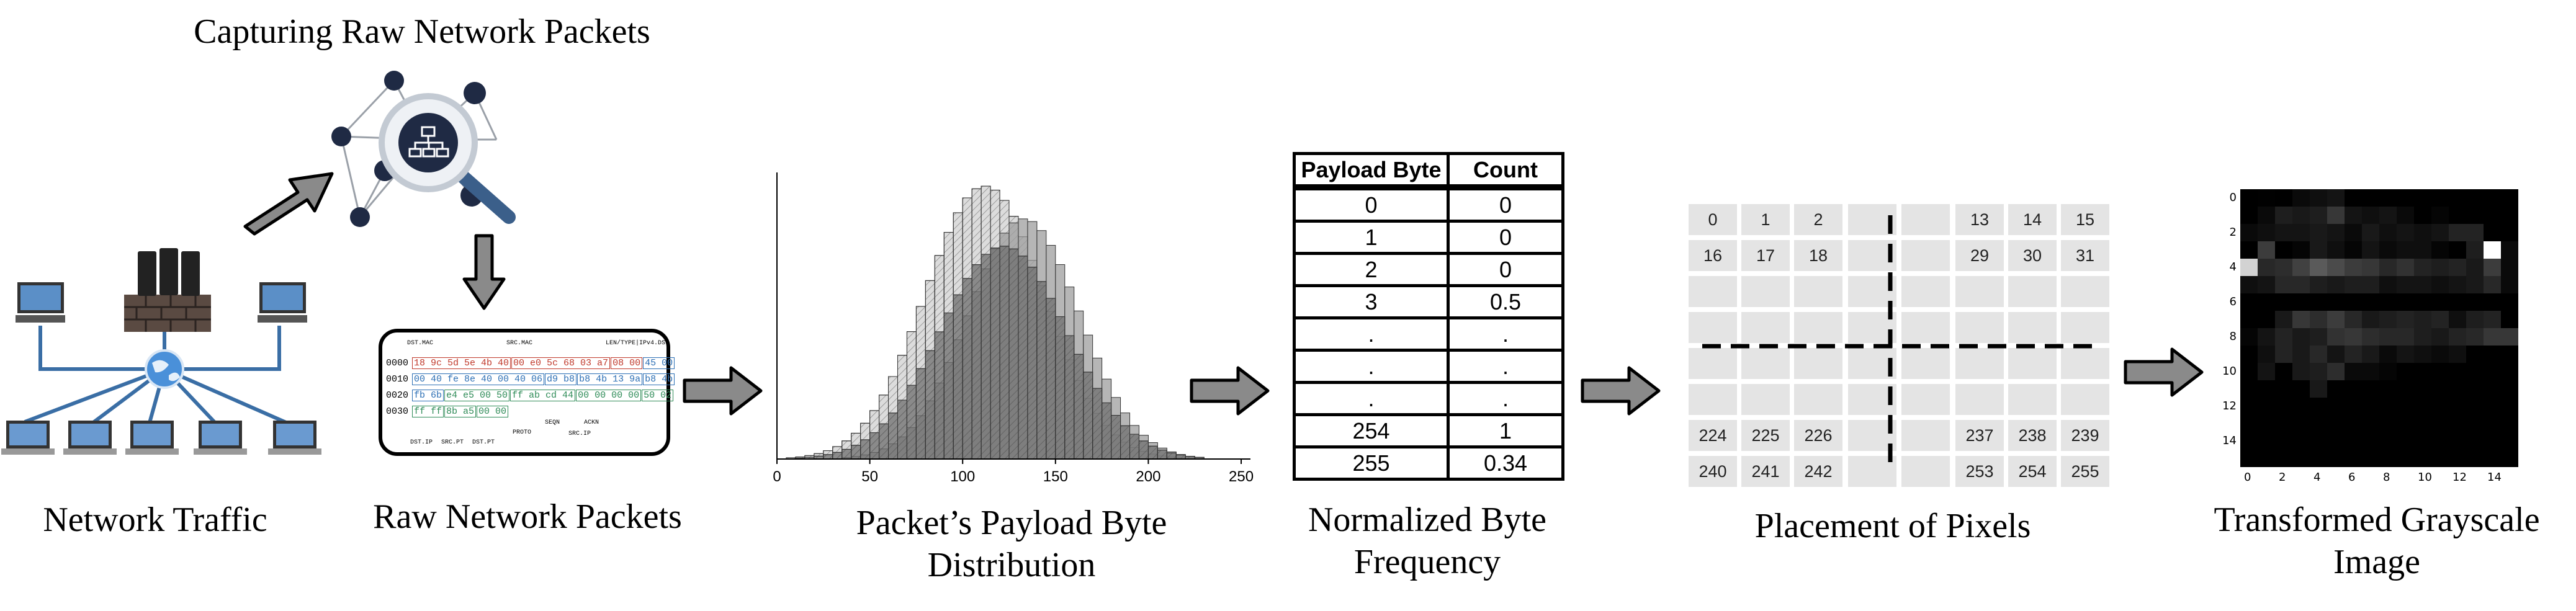  What do you see at coordinates (2317, 478) in the screenshot?
I see `x-tick-label: 4` at bounding box center [2317, 478].